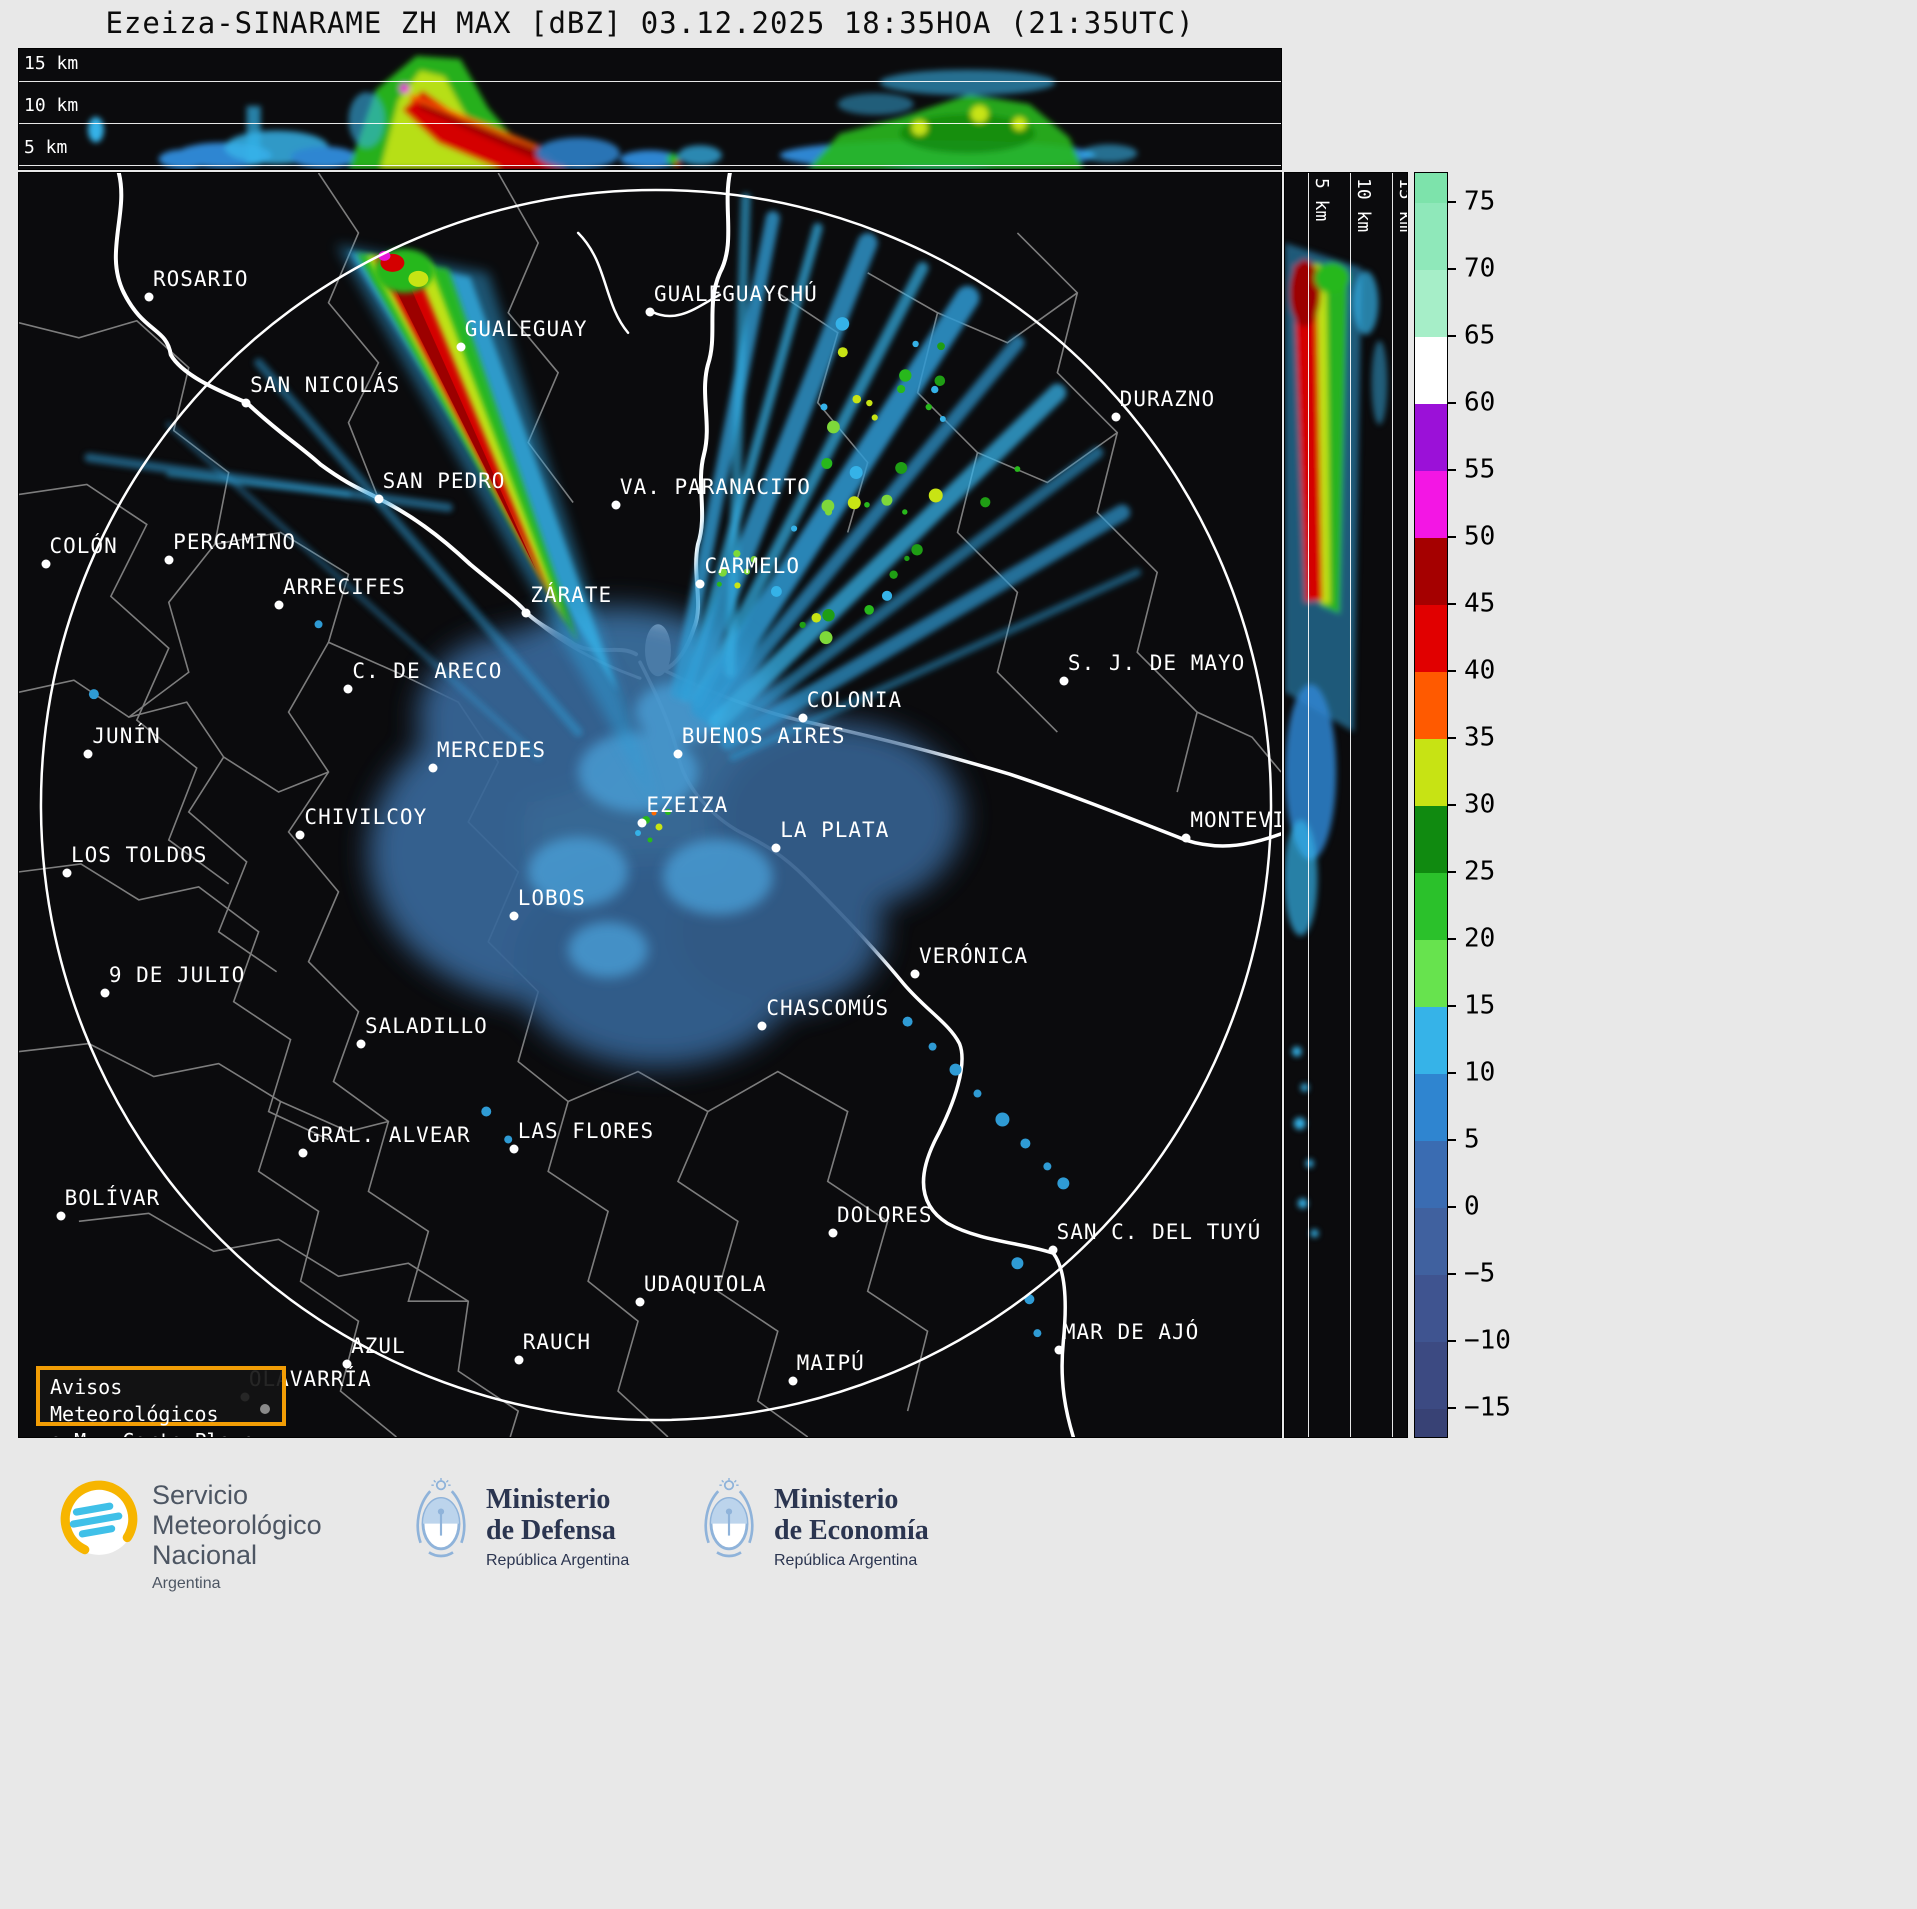 This screenshot has width=1917, height=1909. I want to click on colorbar-tick-label: 75, so click(1480, 201).